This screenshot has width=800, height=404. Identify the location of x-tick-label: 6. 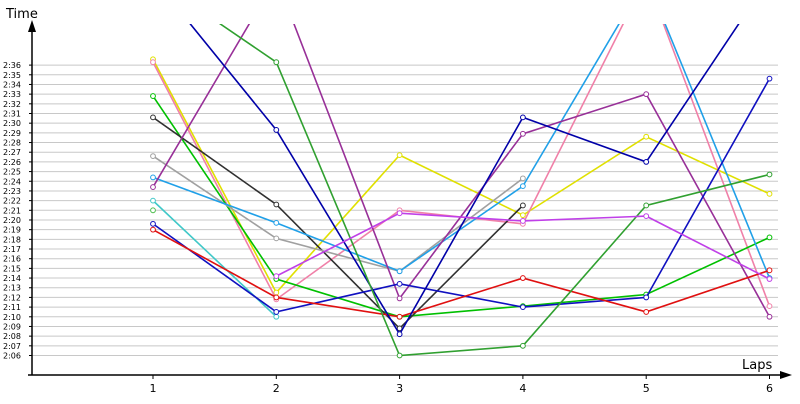
(769, 388).